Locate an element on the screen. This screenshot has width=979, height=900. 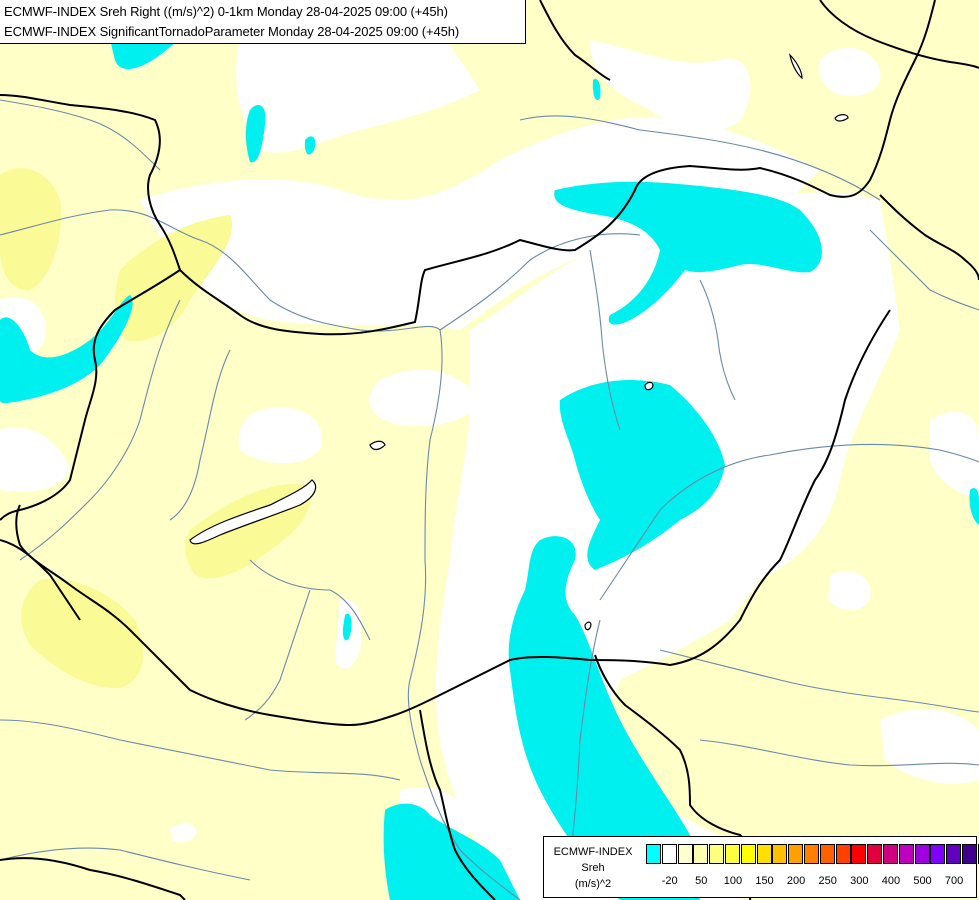
legend-tick-label: 250 is located at coordinates (827, 881).